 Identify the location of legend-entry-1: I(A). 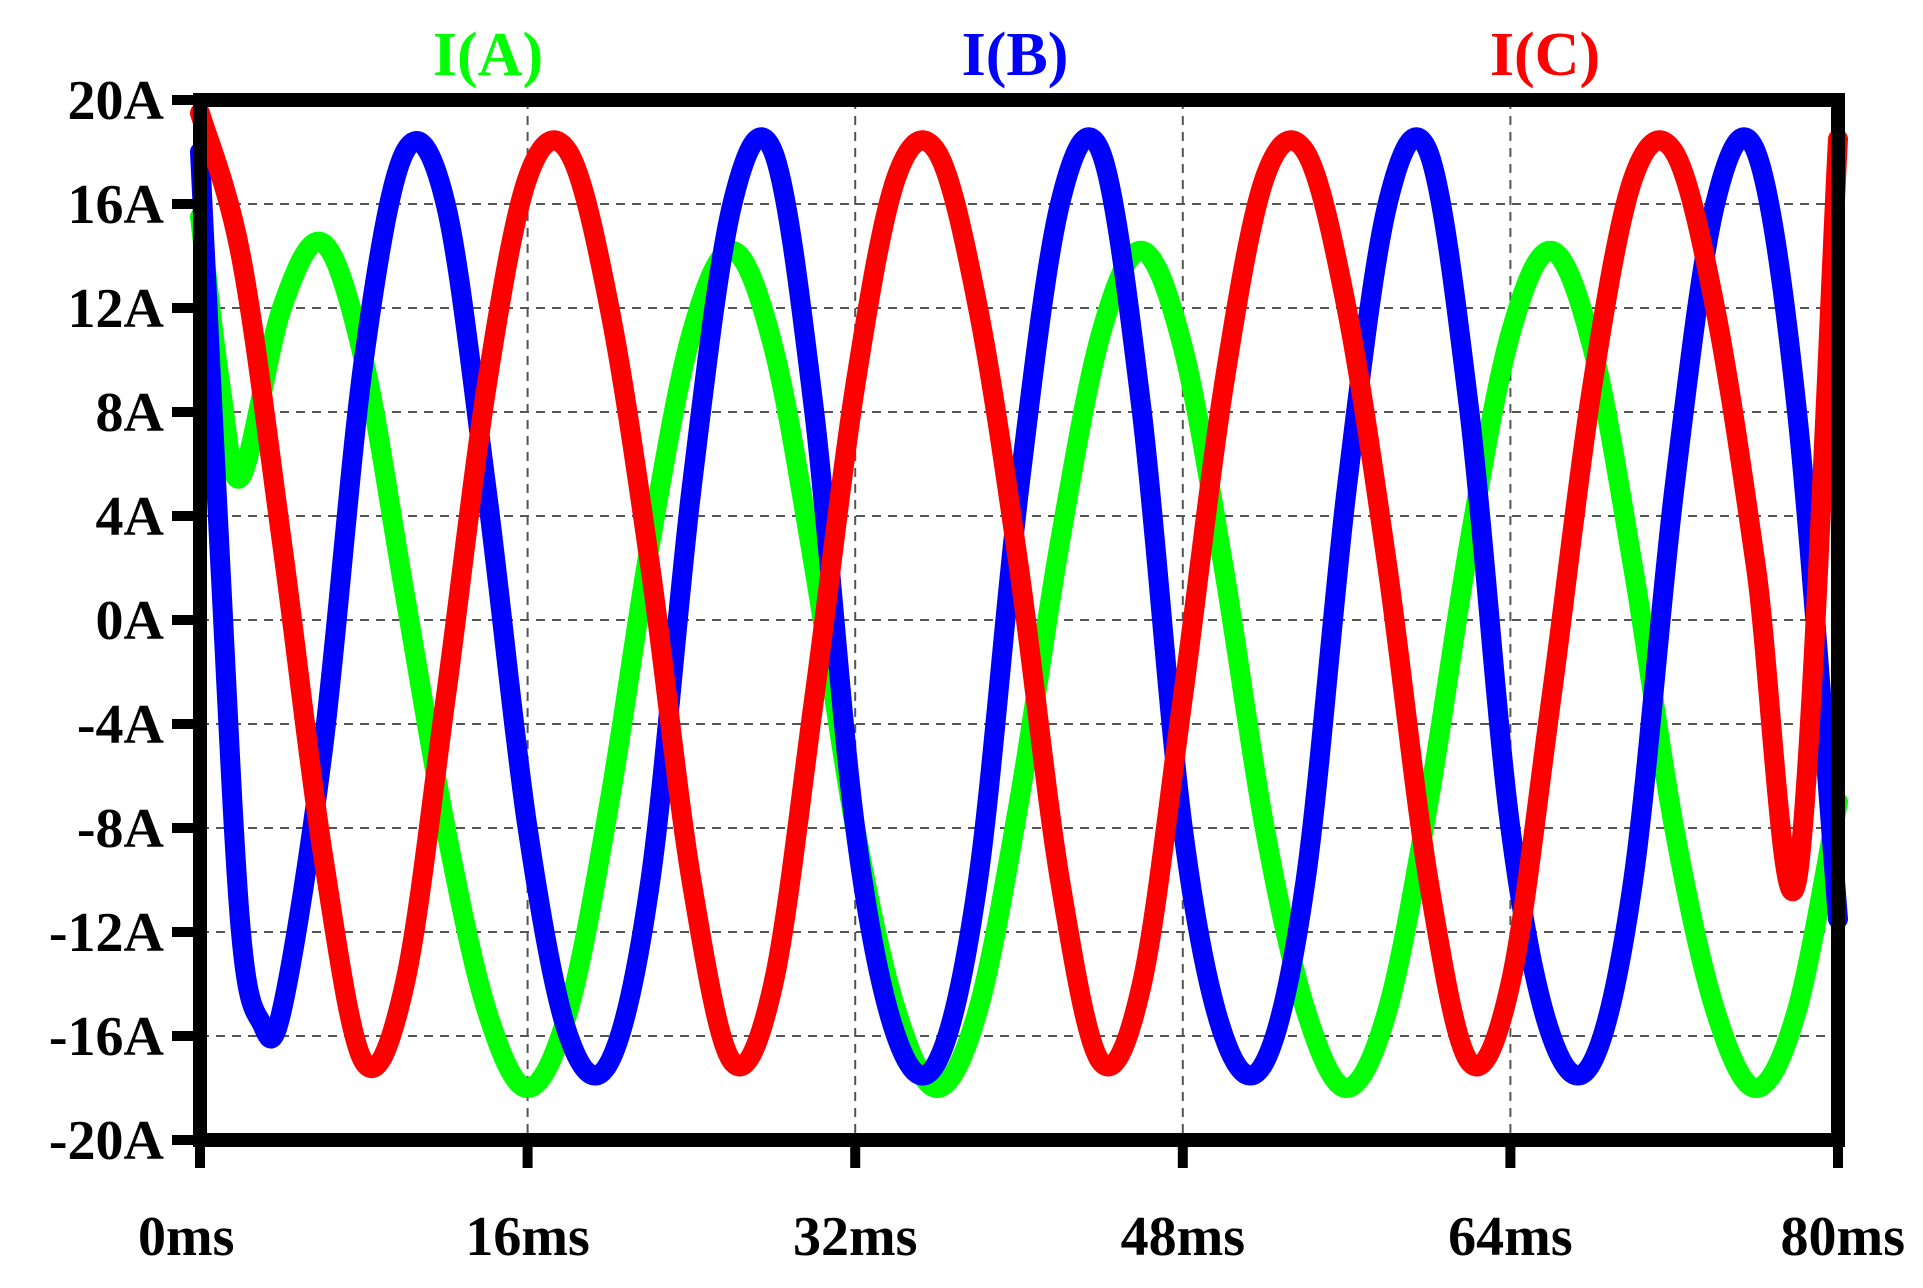
(488, 55).